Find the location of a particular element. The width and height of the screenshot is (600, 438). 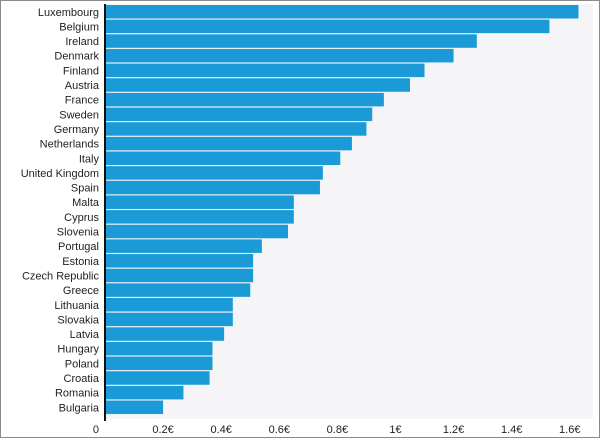

bar-cyprus is located at coordinates (200, 217).